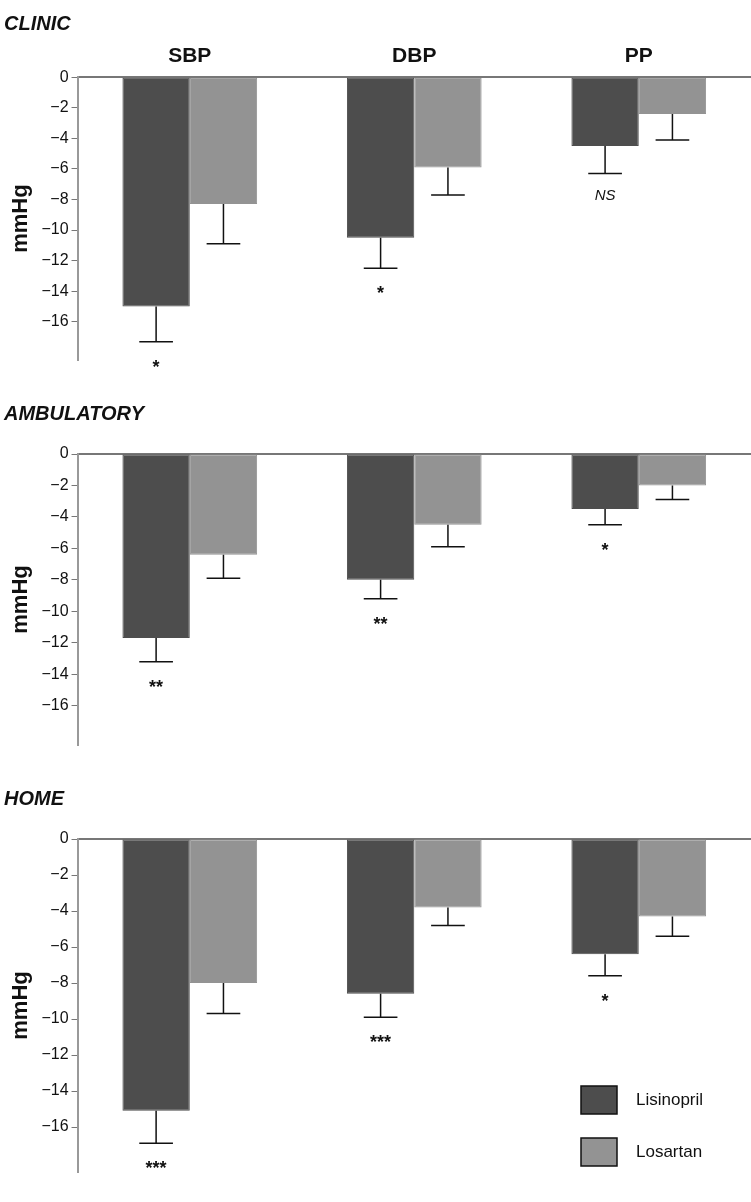  What do you see at coordinates (638, 55) in the screenshot?
I see `x-tick-label: PP` at bounding box center [638, 55].